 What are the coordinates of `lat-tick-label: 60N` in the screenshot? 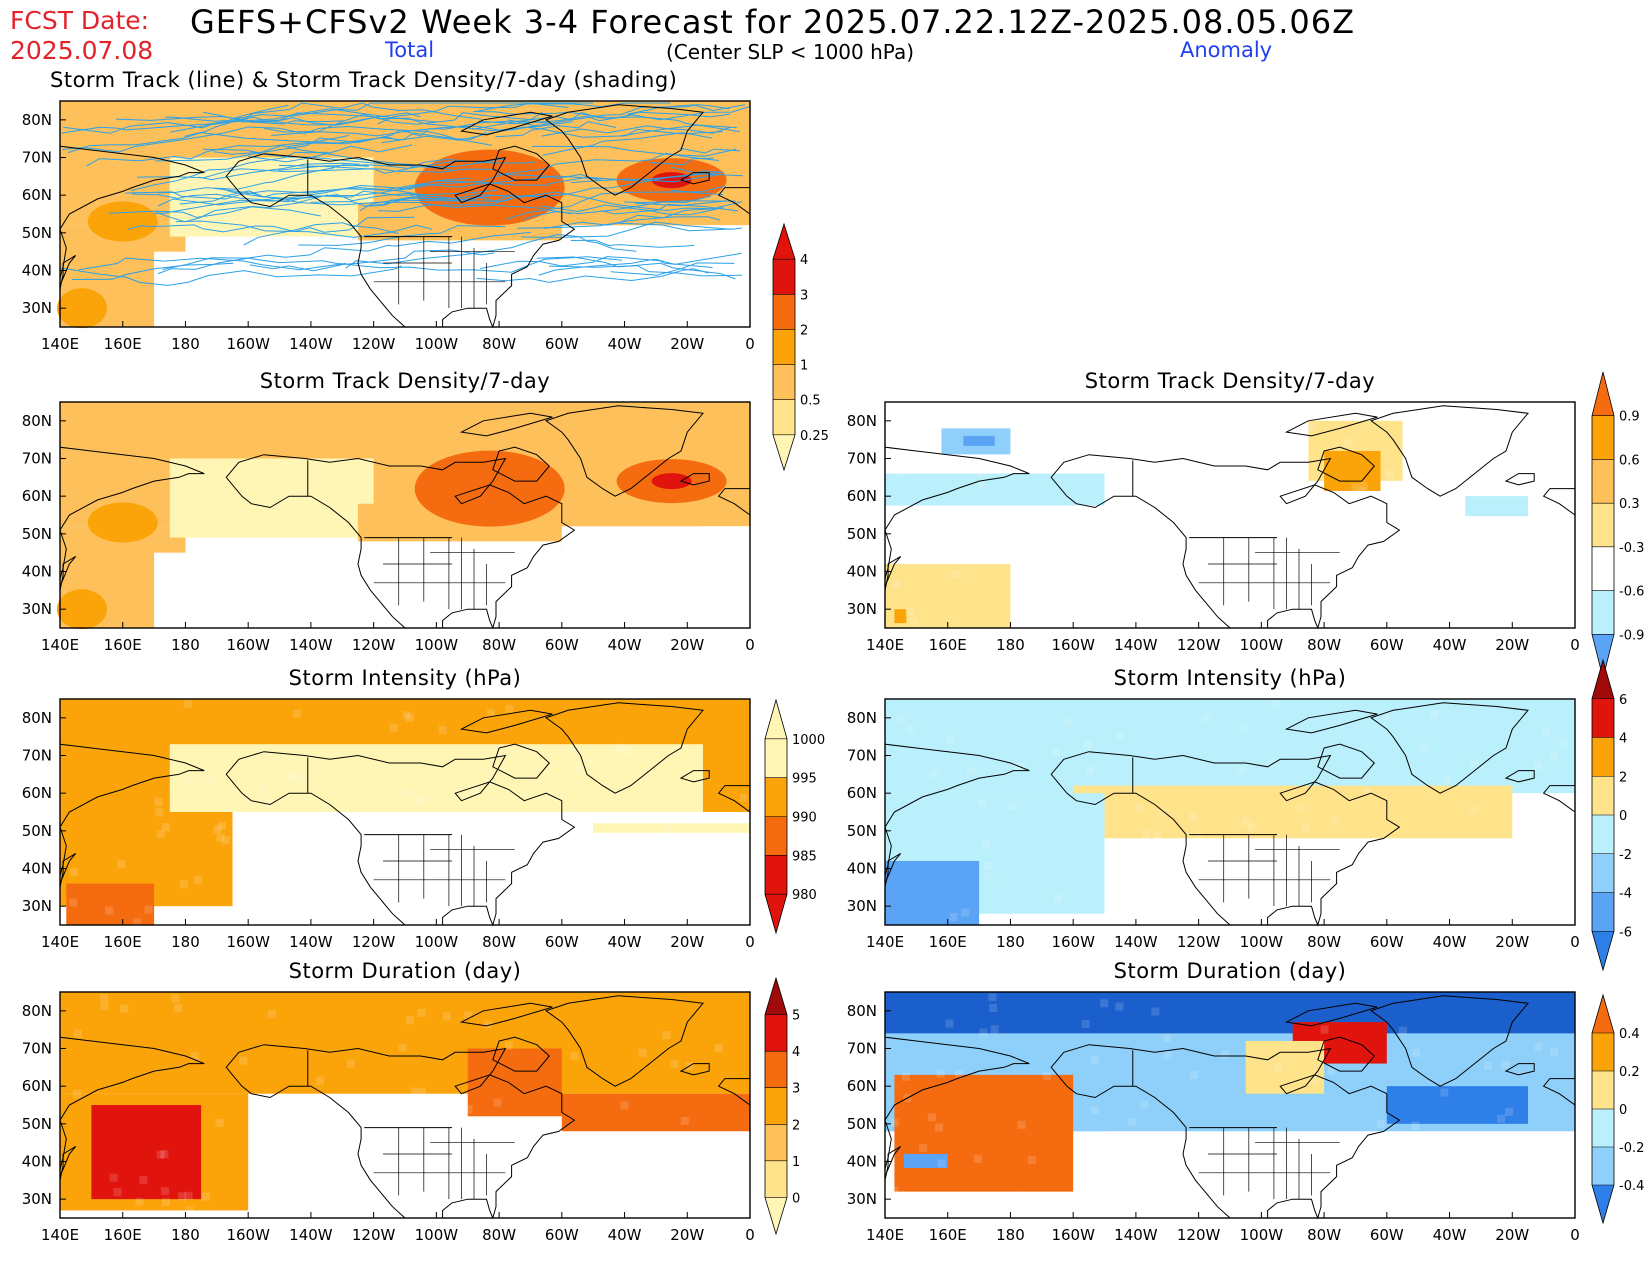 It's located at (37, 1086).